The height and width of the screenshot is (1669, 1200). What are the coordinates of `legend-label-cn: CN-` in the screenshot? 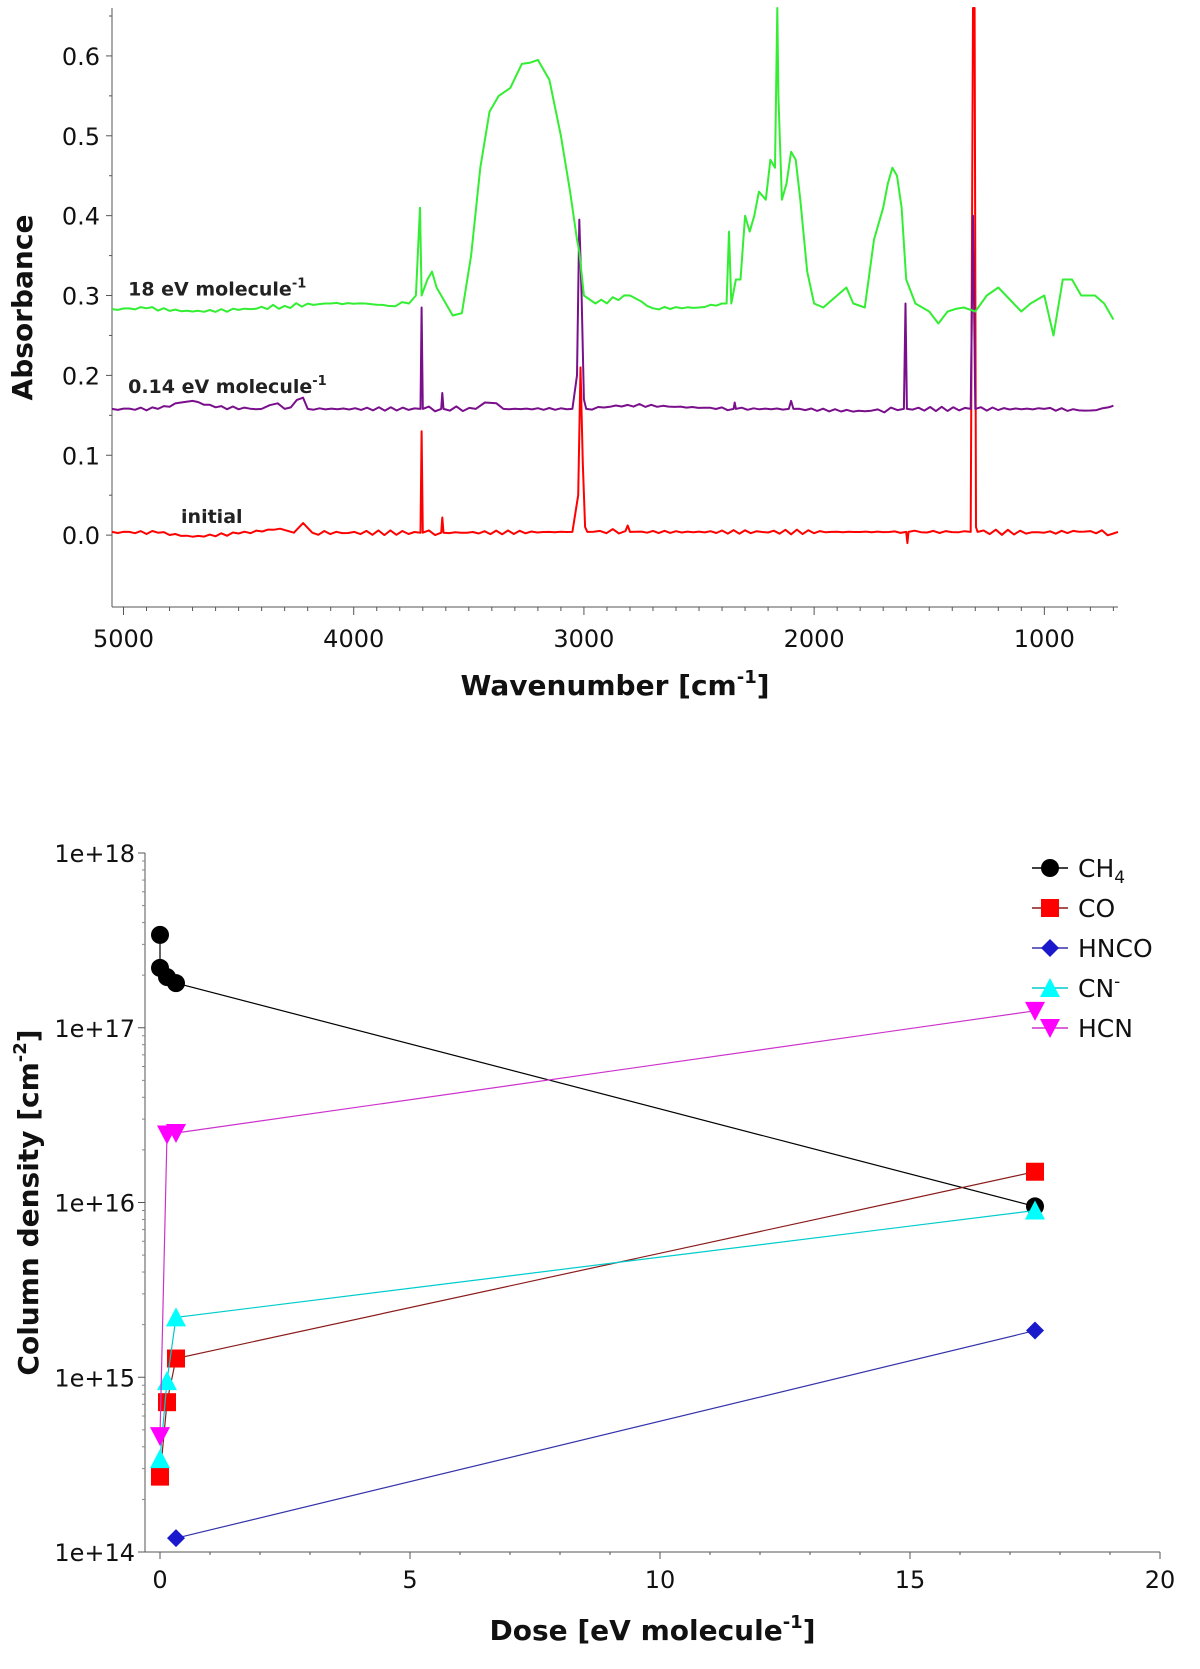 It's located at (1099, 987).